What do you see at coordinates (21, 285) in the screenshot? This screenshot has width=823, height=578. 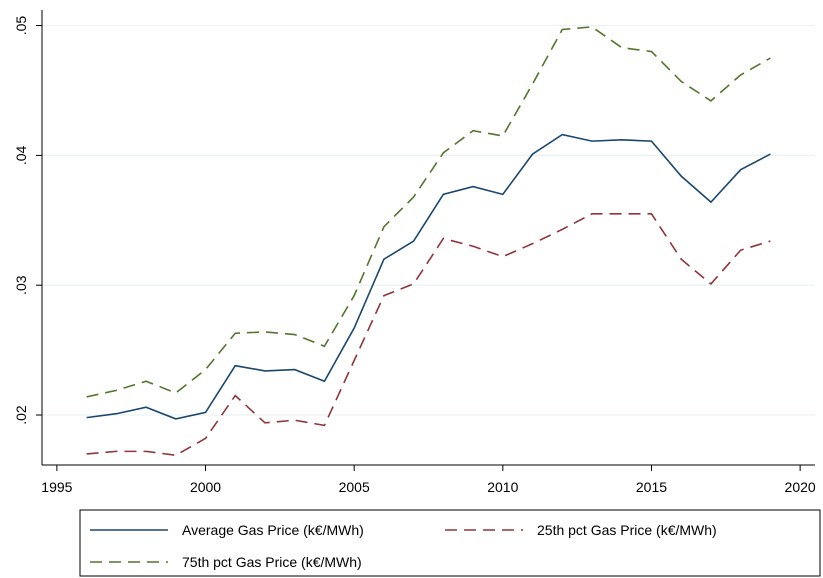 I see `y-tick-label: .03` at bounding box center [21, 285].